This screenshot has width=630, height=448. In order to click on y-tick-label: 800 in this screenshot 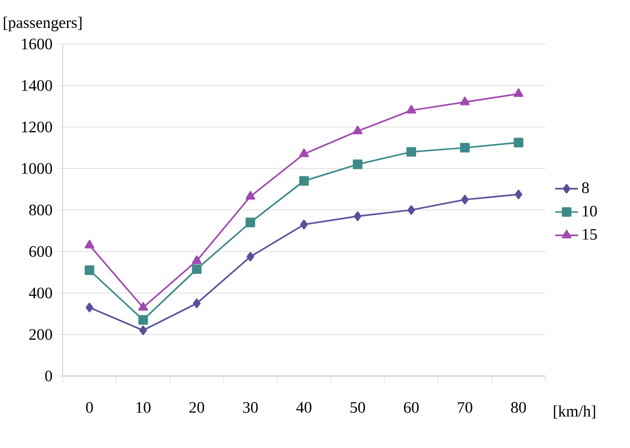, I will do `click(40, 210)`.